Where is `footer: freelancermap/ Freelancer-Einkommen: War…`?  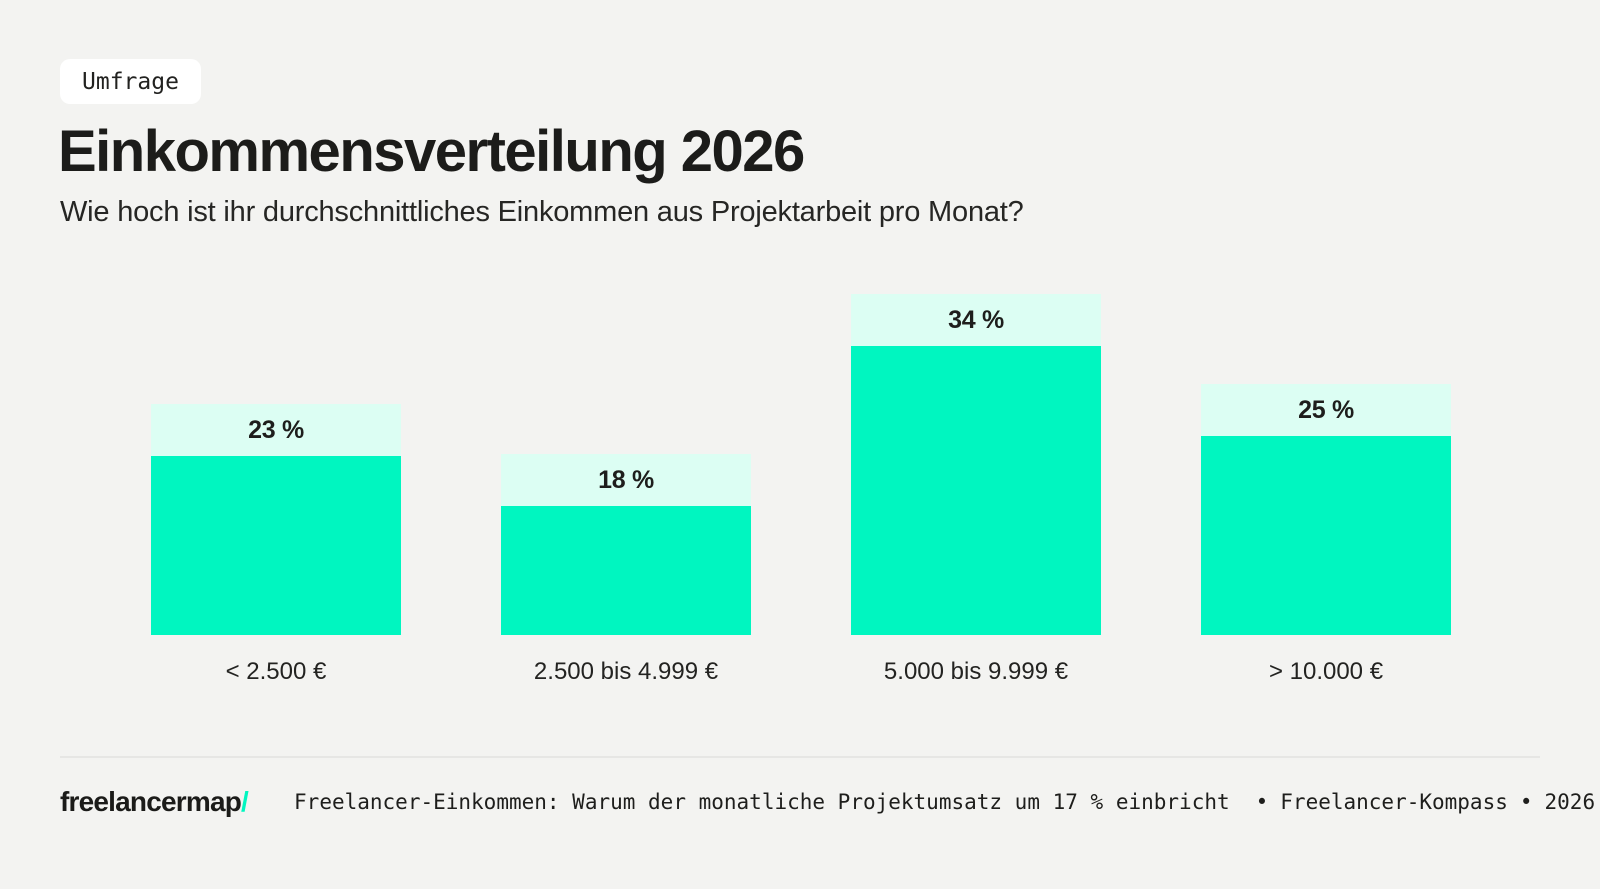
footer: freelancermap/ Freelancer-Einkommen: War… is located at coordinates (827, 802).